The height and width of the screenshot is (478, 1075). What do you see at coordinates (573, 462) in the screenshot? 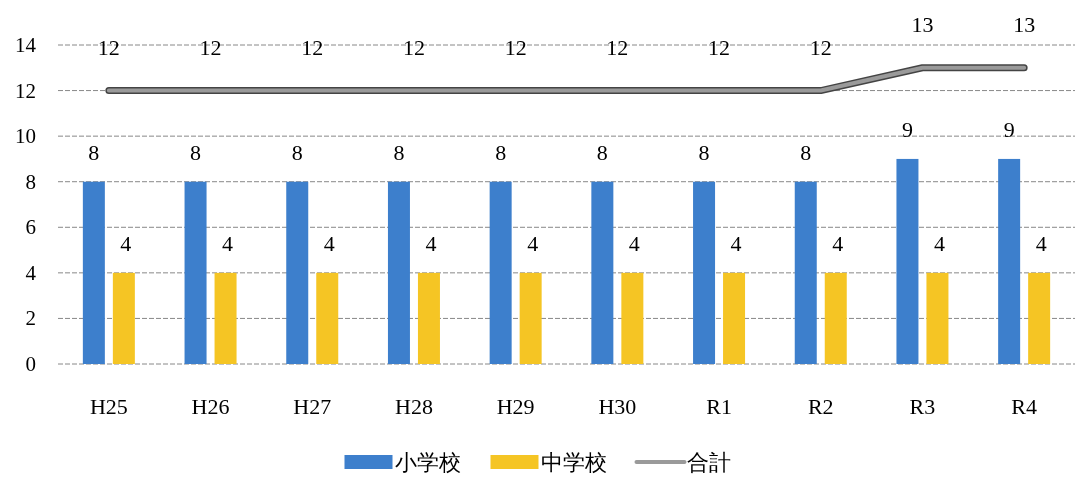
I see `legend-label: 中学校` at bounding box center [573, 462].